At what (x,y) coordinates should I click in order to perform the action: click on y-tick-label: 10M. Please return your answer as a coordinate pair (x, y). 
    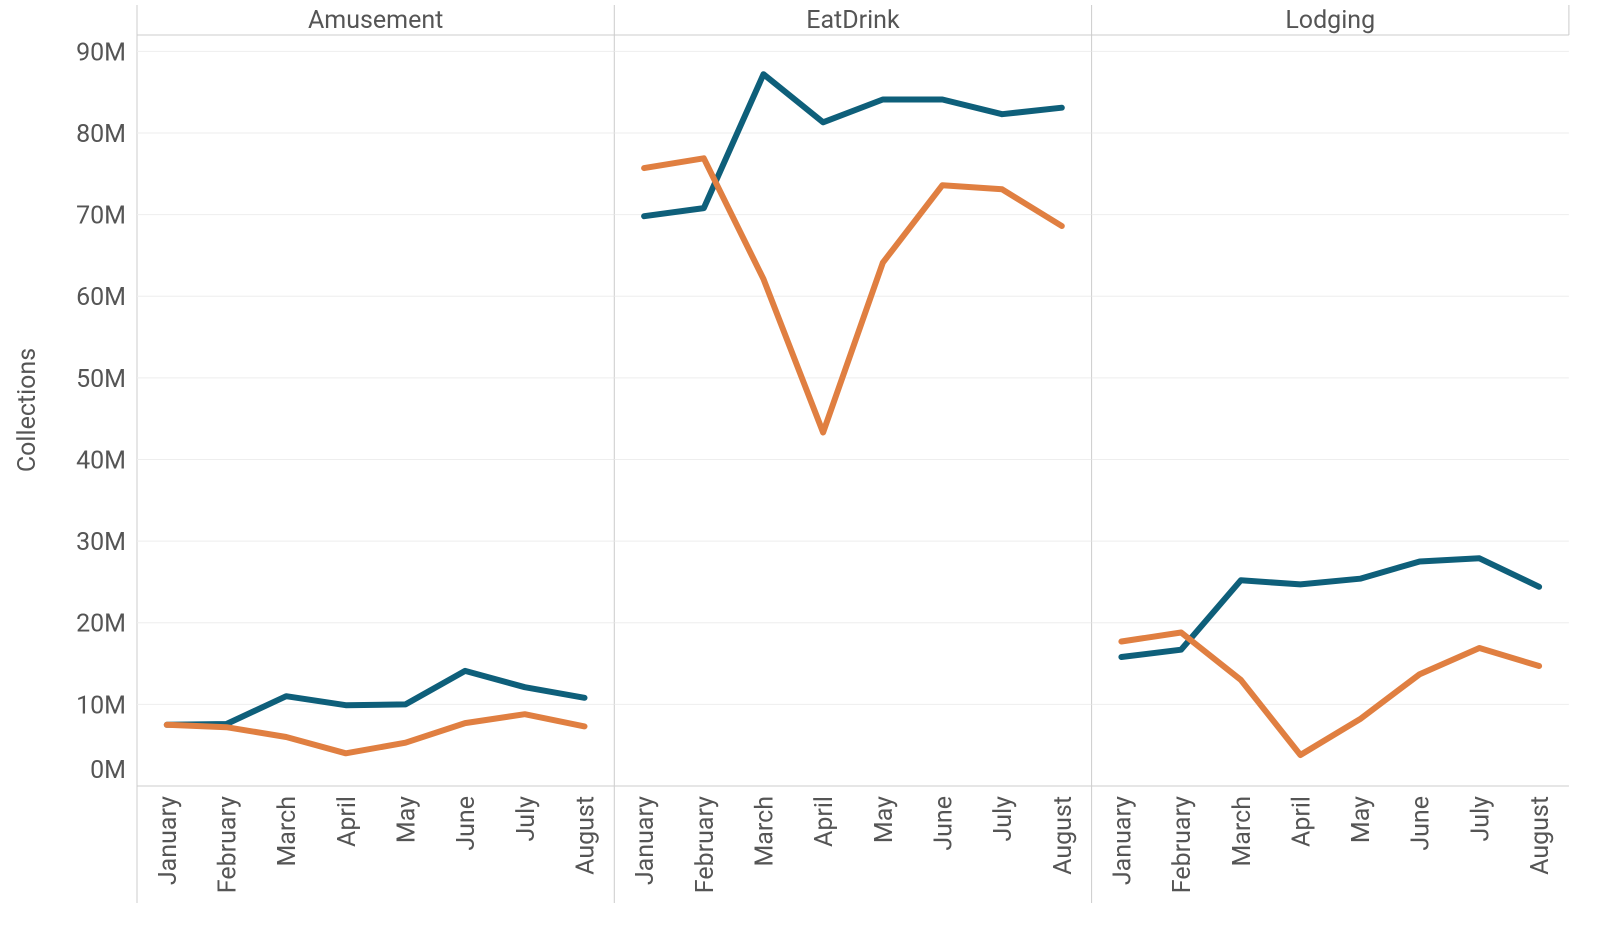
    Looking at the image, I should click on (101, 705).